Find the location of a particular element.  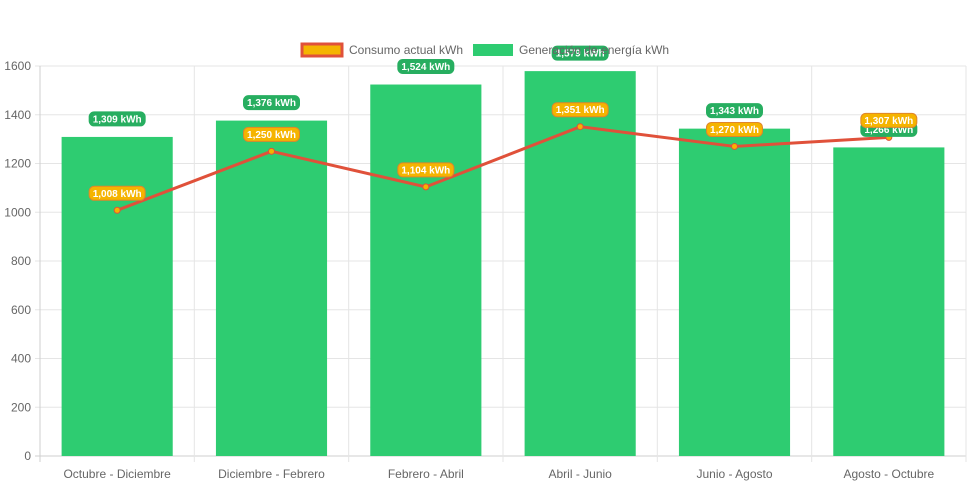

data-label: 1,309 kWh is located at coordinates (117, 119).